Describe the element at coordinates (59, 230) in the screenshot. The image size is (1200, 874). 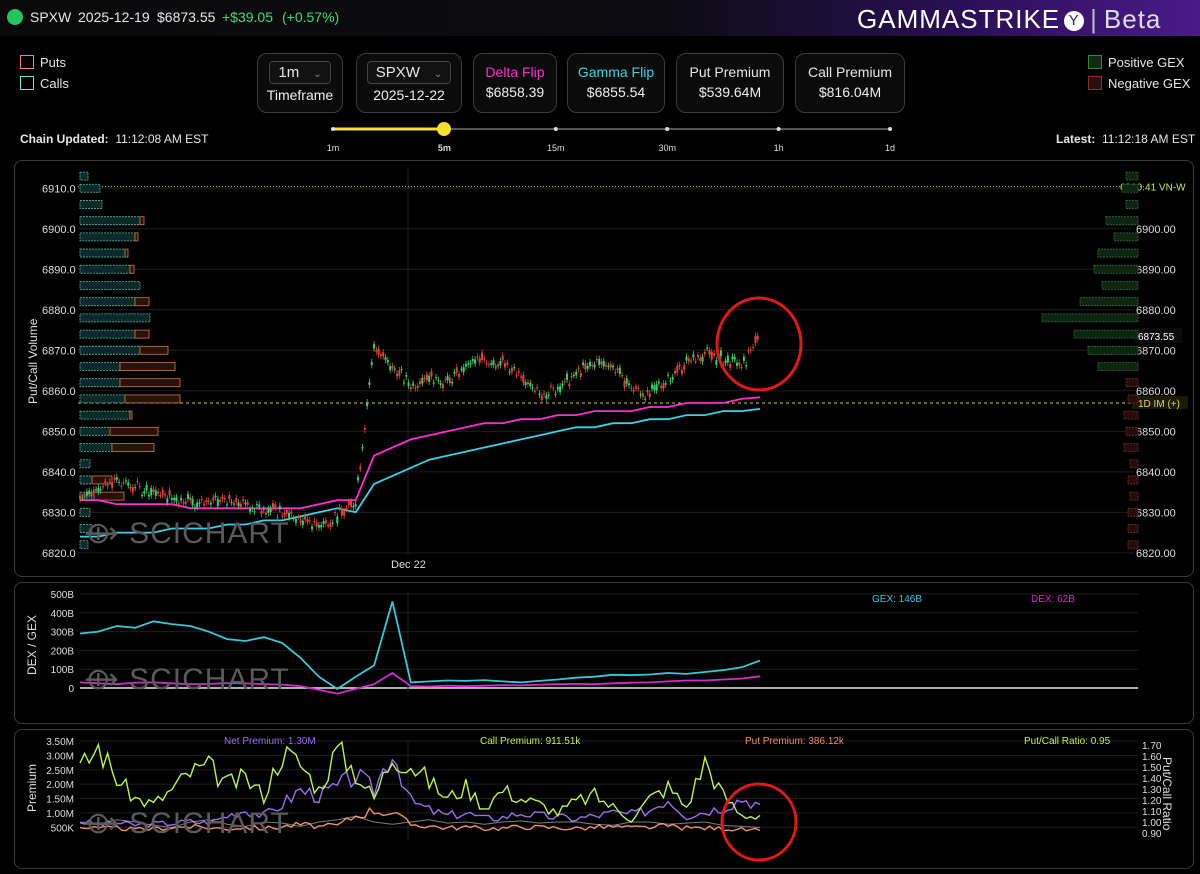
I see `y-tick-label: 6900.0` at that location.